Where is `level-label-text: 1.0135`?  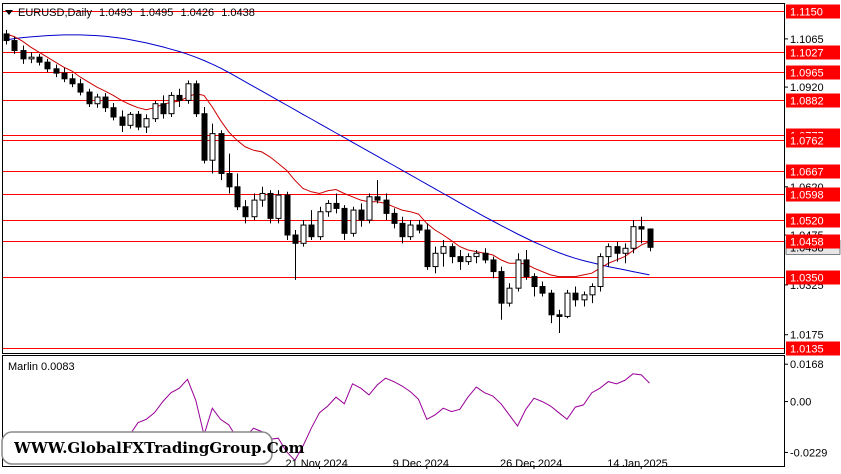
level-label-text: 1.0135 is located at coordinates (807, 350).